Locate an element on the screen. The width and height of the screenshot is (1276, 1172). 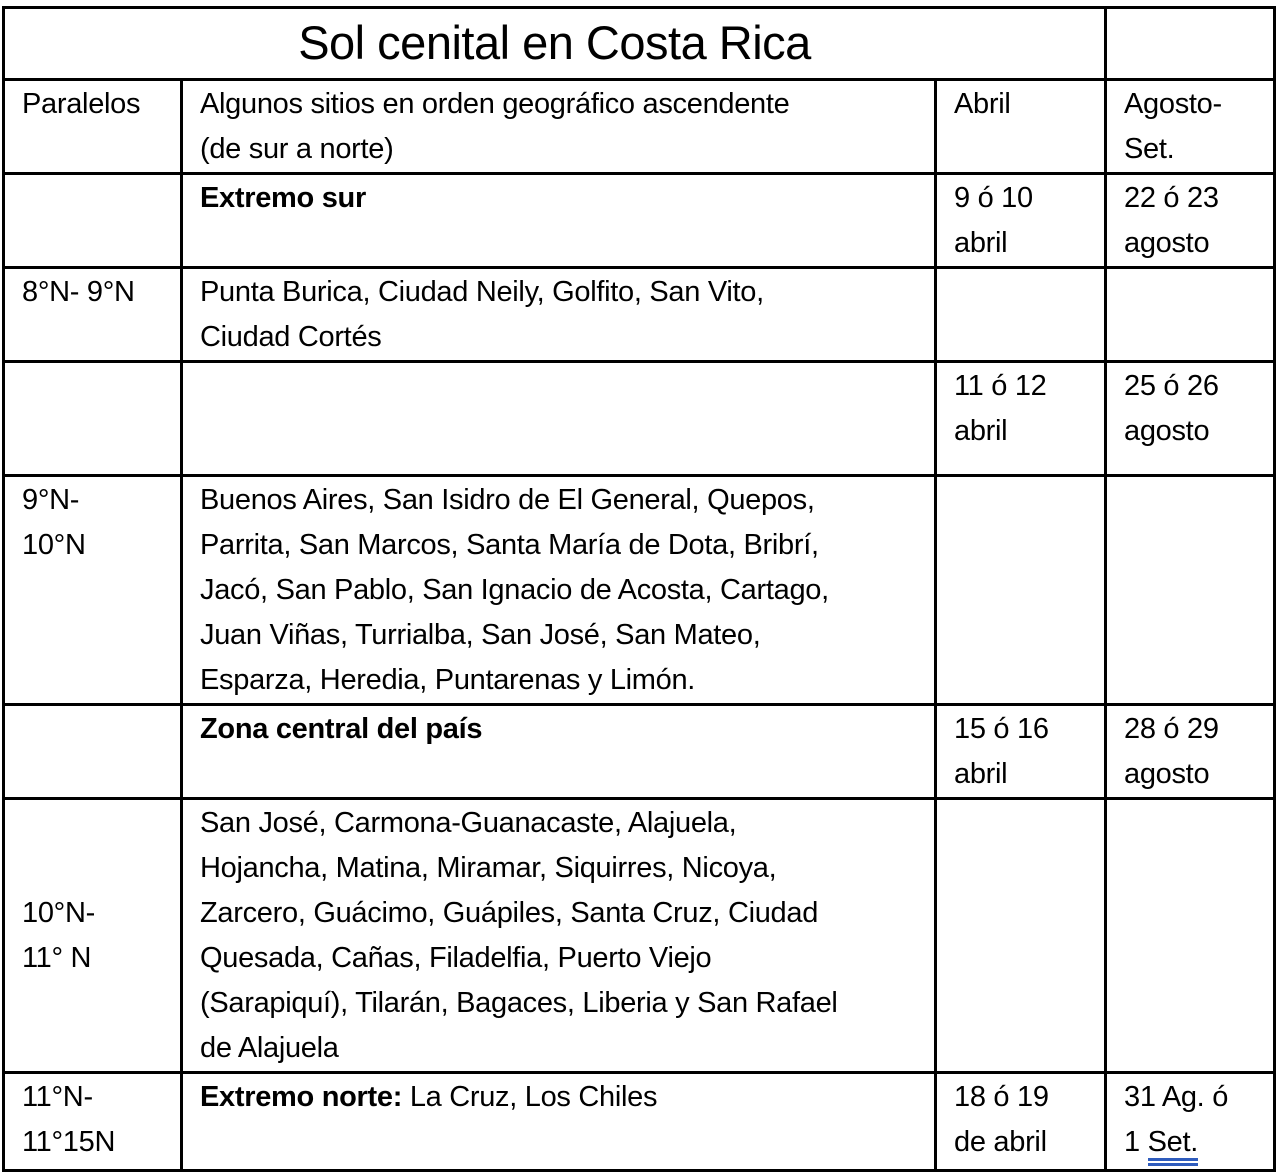
sitios-text: La Cruz, Los Chiles is located at coordinates (530, 1097).